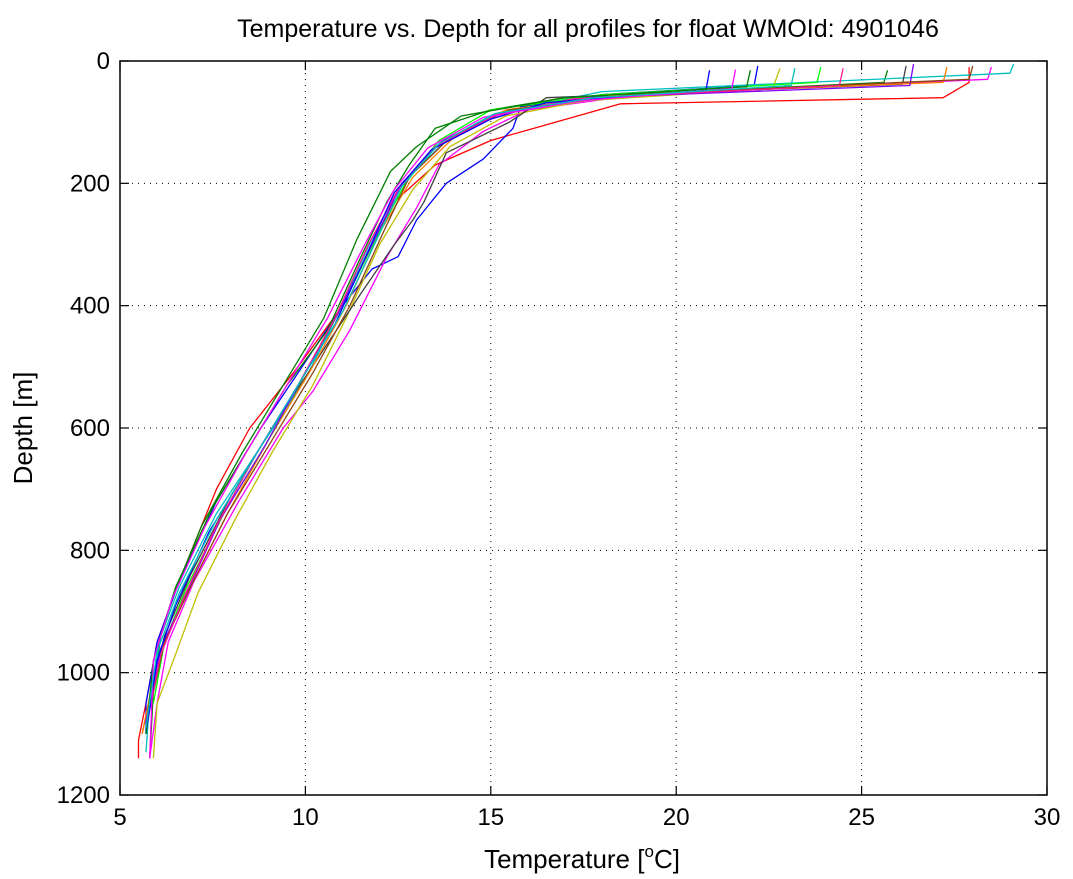 This screenshot has height=879, width=1073. What do you see at coordinates (490, 817) in the screenshot?
I see `x-tick-label: 15` at bounding box center [490, 817].